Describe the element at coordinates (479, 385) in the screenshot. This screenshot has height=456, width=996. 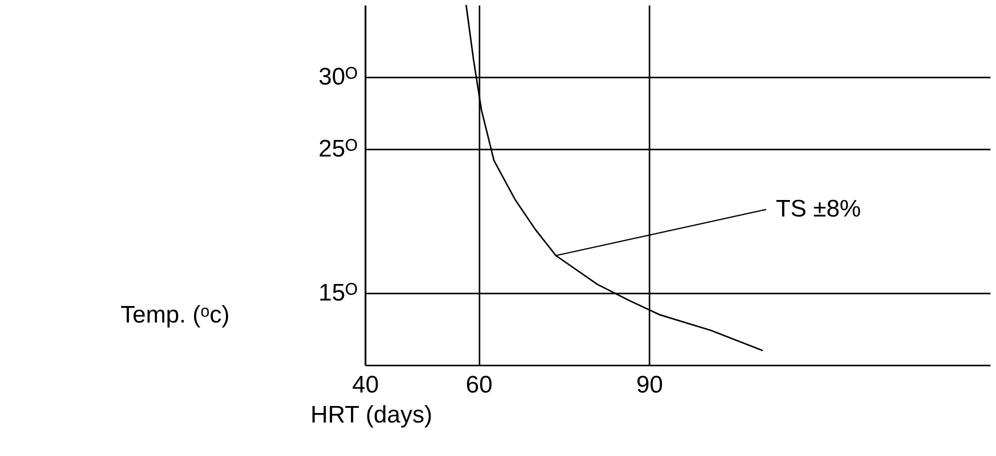
I see `x-tick-label: 60` at that location.